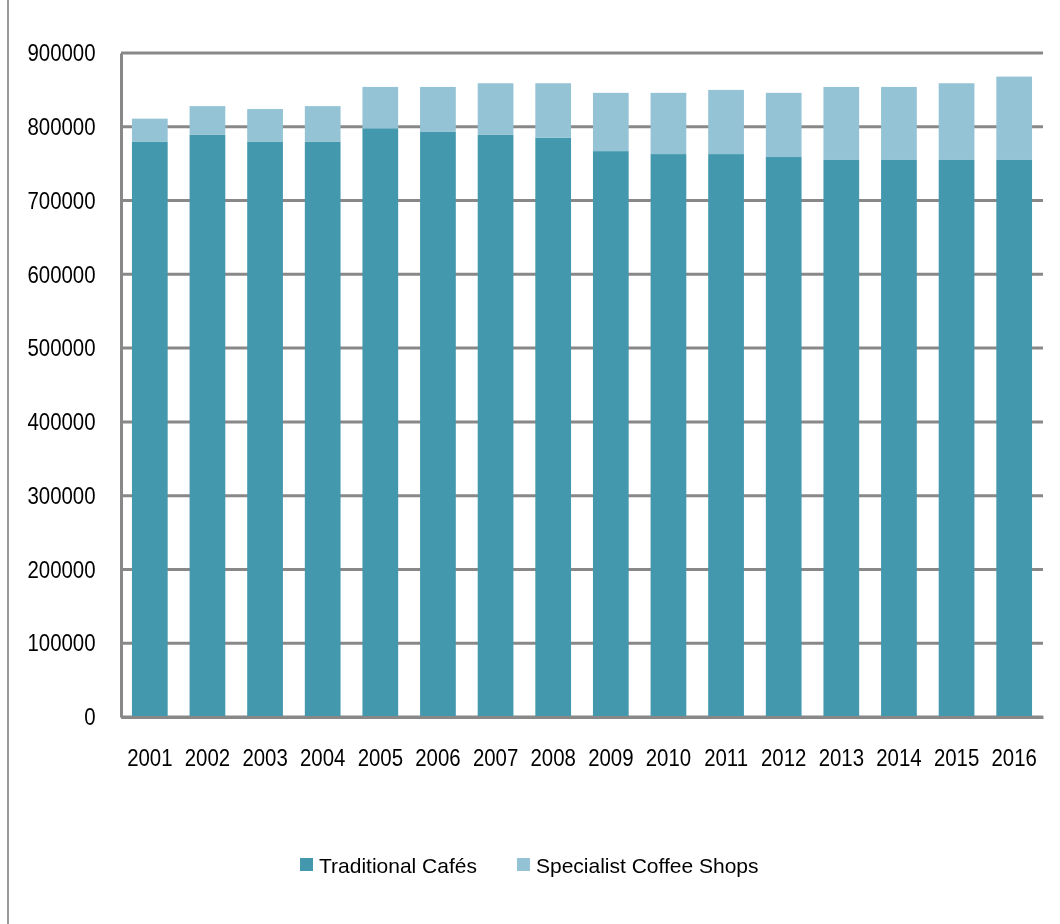 The width and height of the screenshot is (1060, 924). Describe the element at coordinates (841, 758) in the screenshot. I see `x-tick-label: 2013` at that location.